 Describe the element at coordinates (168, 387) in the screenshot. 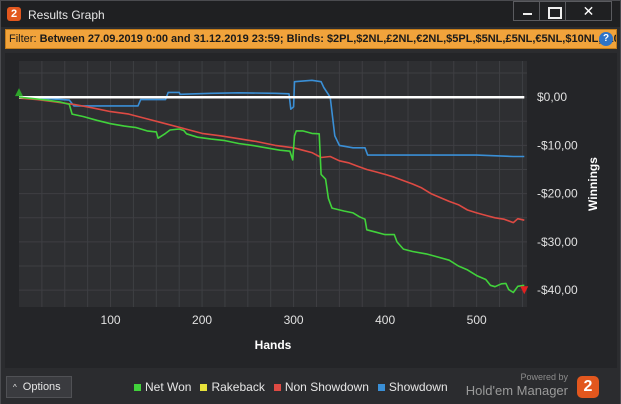

I see `legend-label: Net Won` at that location.